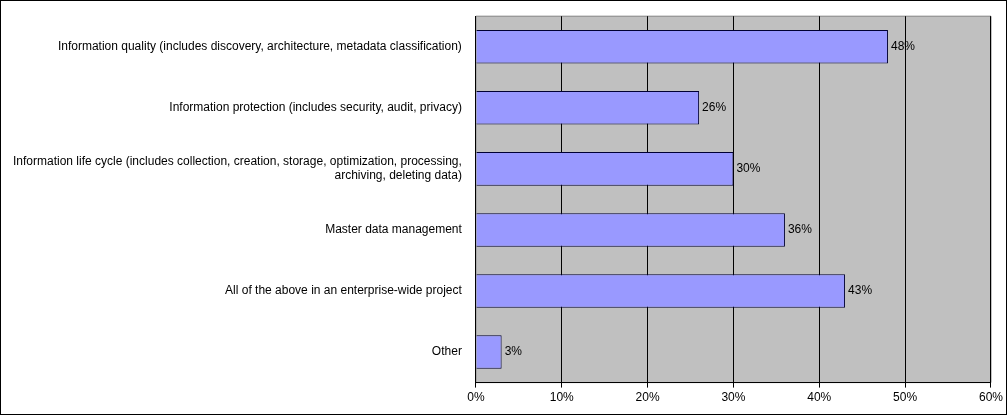  What do you see at coordinates (991, 397) in the screenshot?
I see `x-tick-label: 60%` at bounding box center [991, 397].